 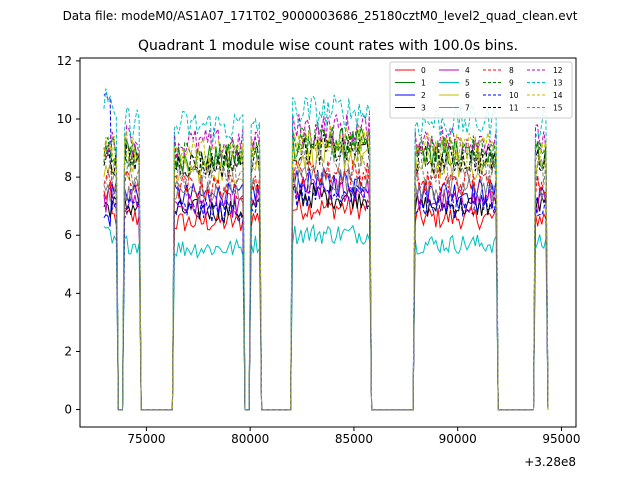 What do you see at coordinates (458, 439) in the screenshot?
I see `x-tick-label: 90000` at bounding box center [458, 439].